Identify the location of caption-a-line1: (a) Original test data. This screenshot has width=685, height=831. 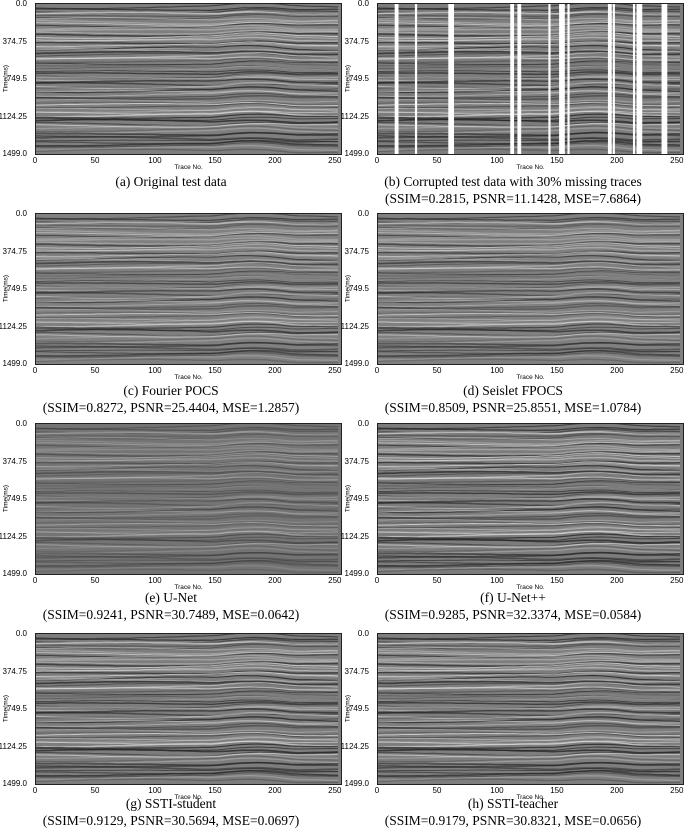
(171, 181).